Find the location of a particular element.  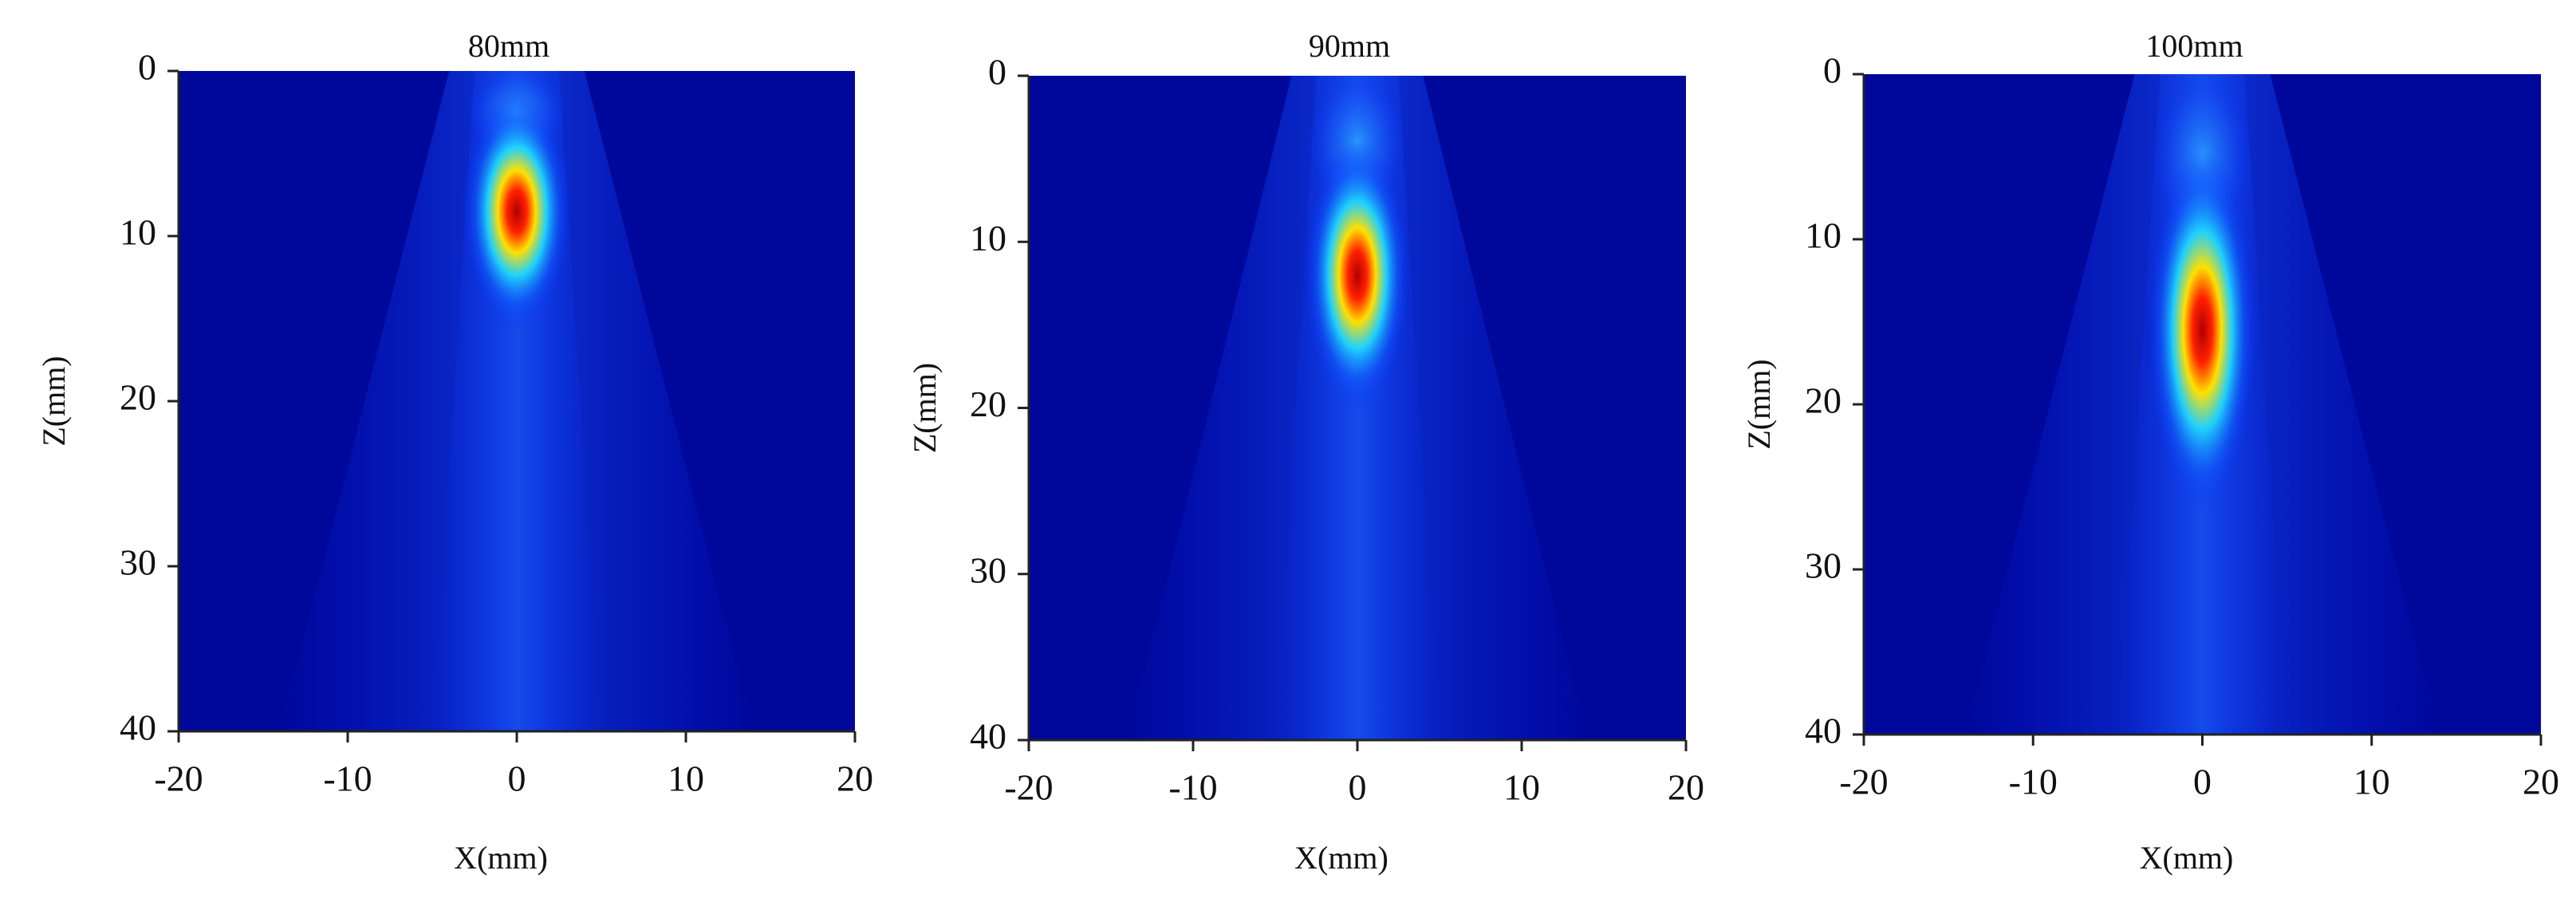

chart-title: 100mm is located at coordinates (2194, 46).